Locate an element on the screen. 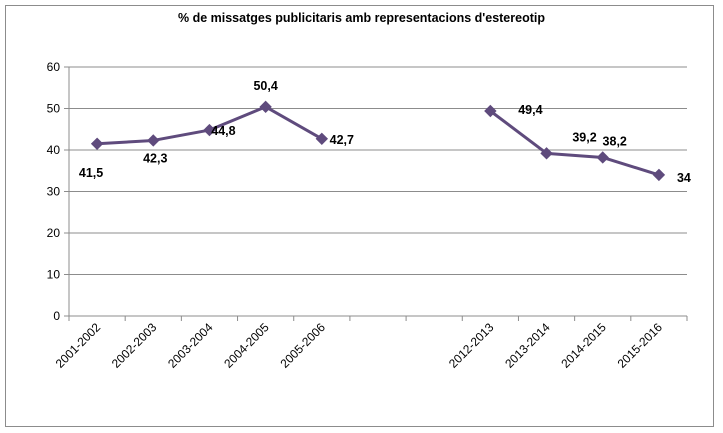  data-label: 34 is located at coordinates (684, 178).